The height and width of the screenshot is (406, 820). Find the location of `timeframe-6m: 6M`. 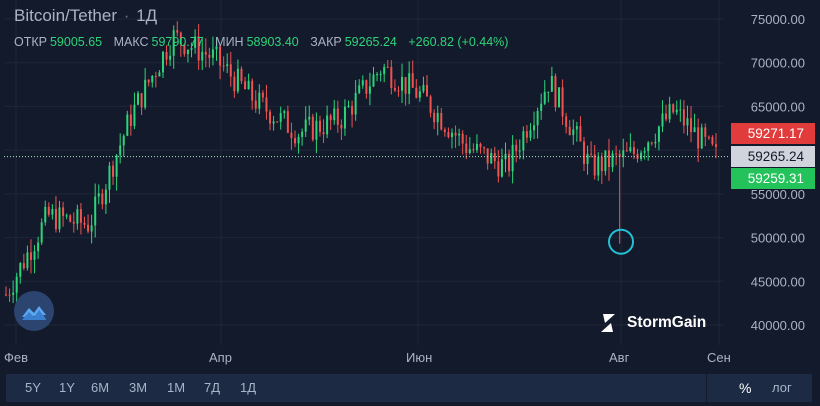

timeframe-6m: 6M is located at coordinates (100, 387).